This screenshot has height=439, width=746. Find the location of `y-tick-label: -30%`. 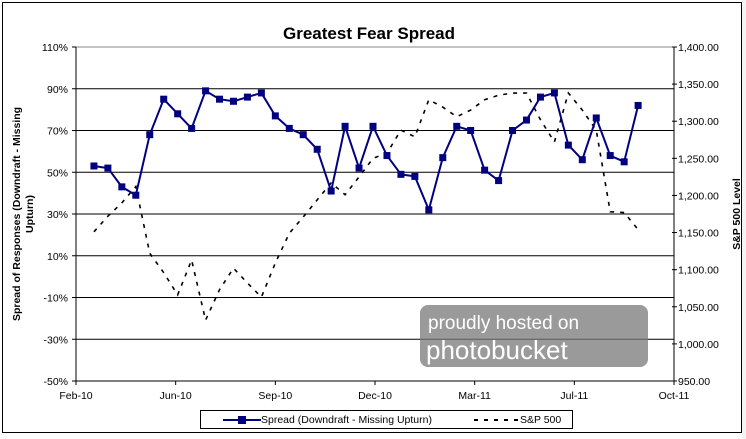

y-tick-label: -30% is located at coordinates (55, 340).